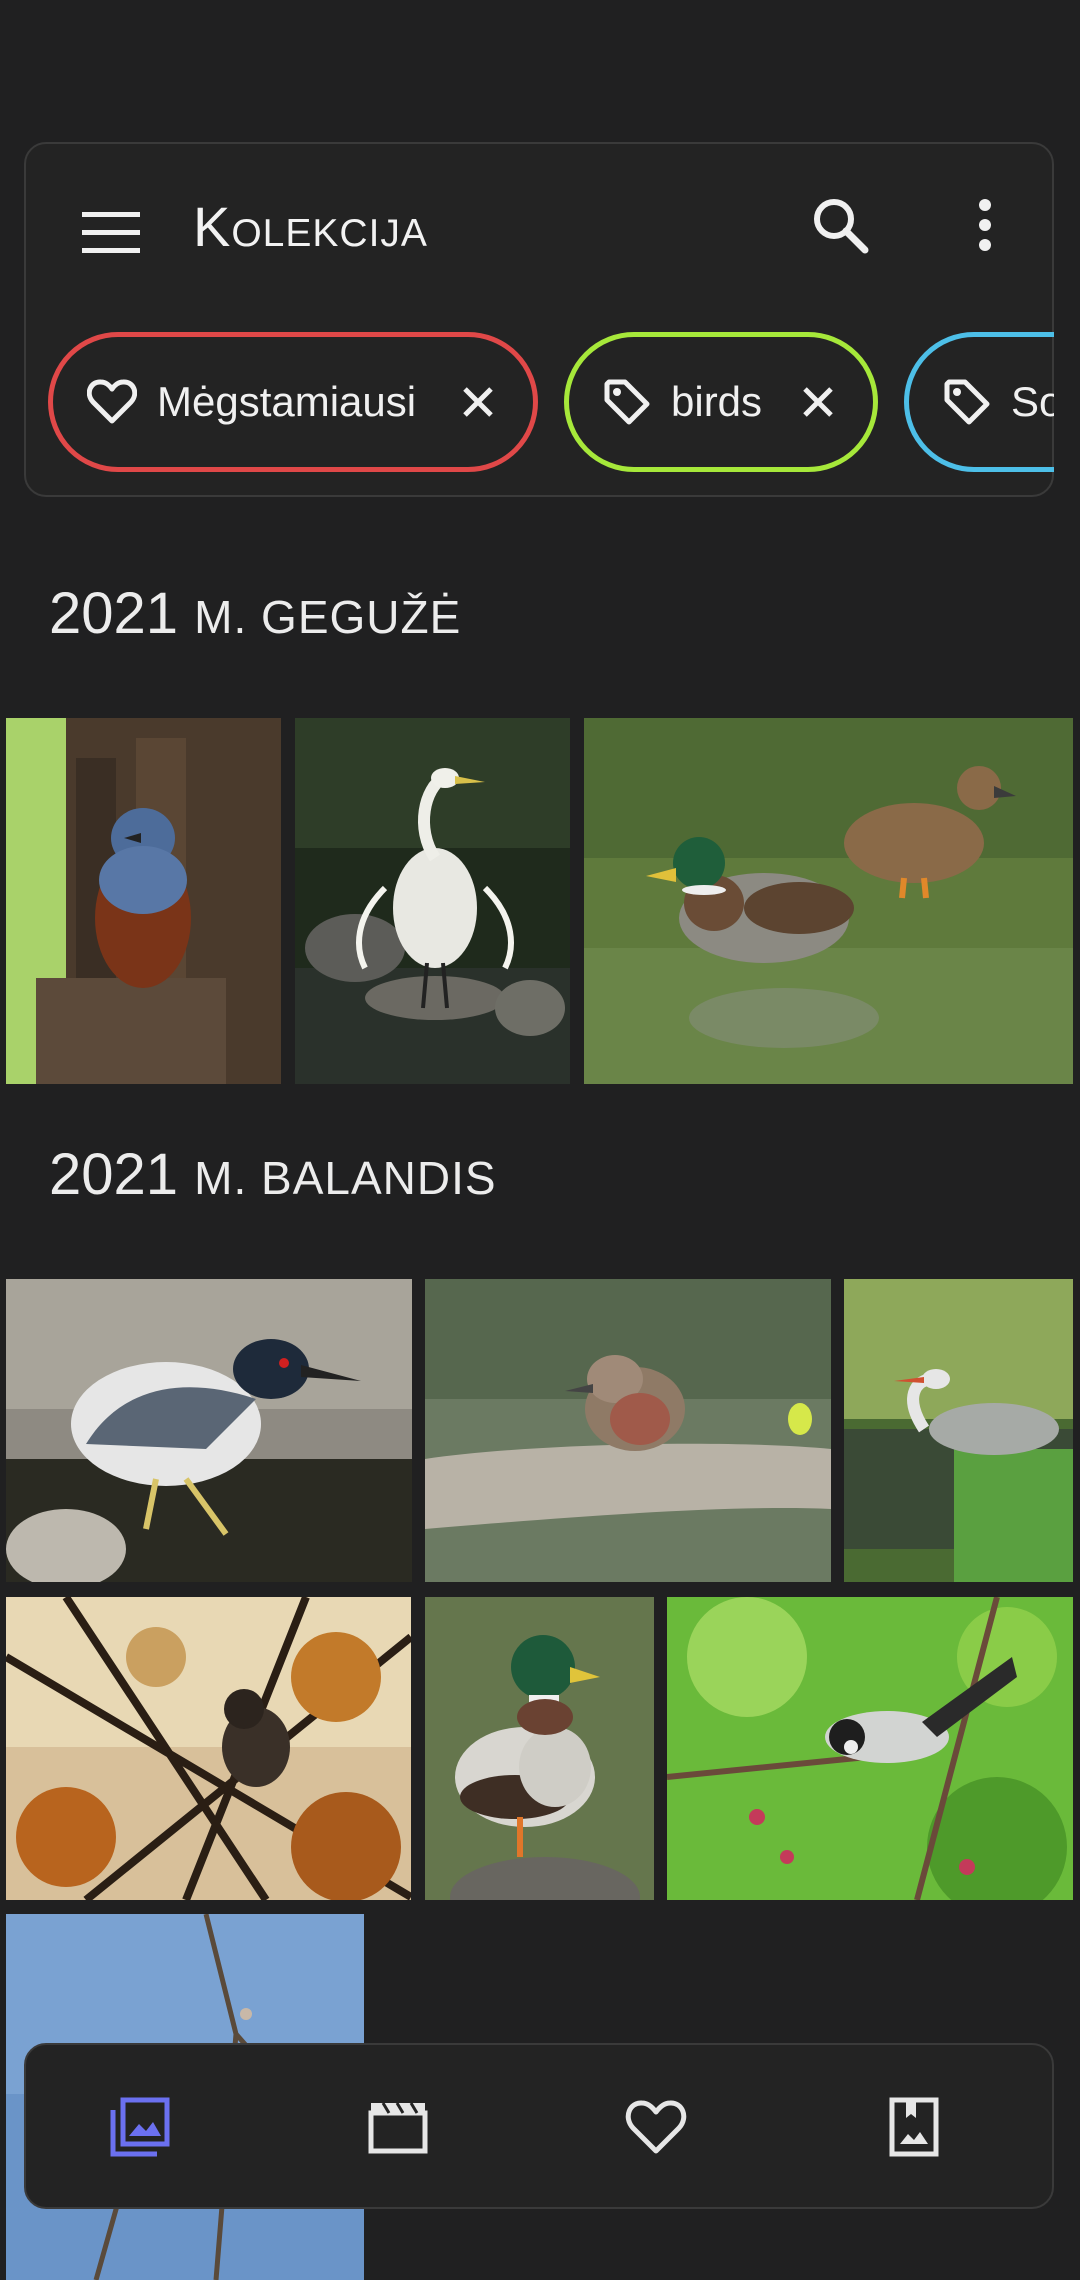 This screenshot has height=2280, width=1080. I want to click on photo-blue-rock-thrush, so click(143, 901).